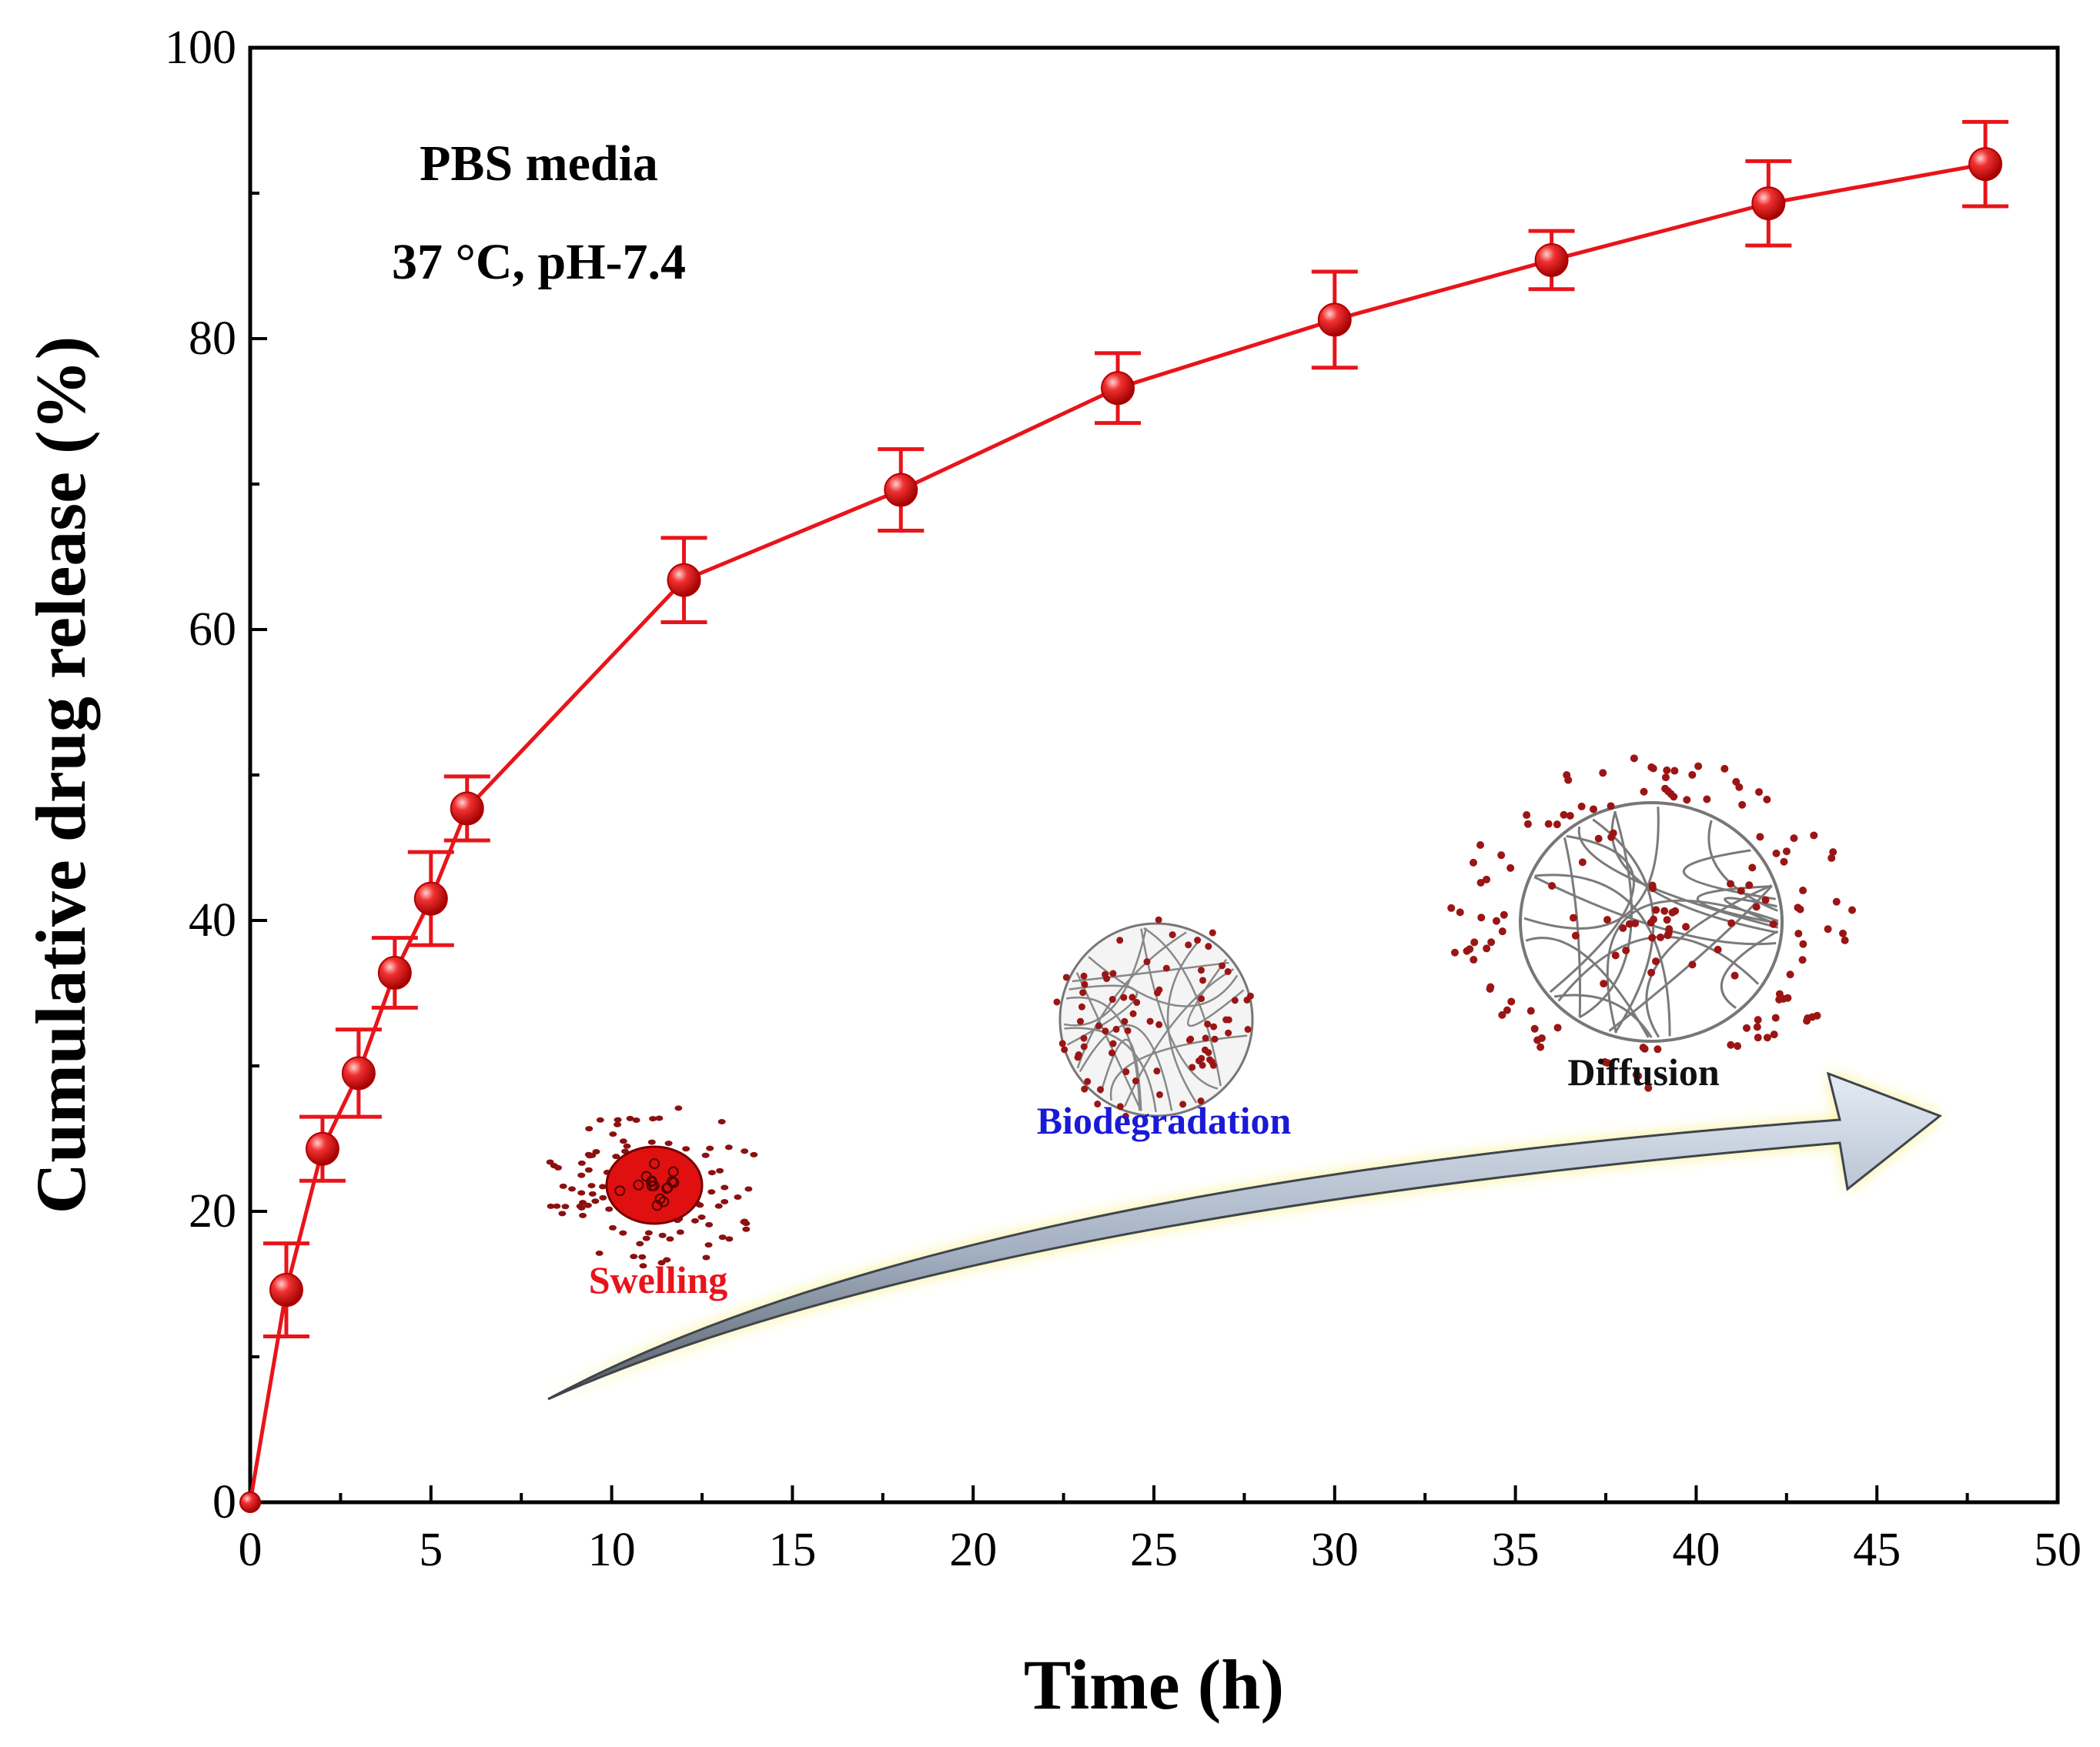 Image resolution: width=2100 pixels, height=1747 pixels. I want to click on y-tick-label: 20, so click(212, 1211).